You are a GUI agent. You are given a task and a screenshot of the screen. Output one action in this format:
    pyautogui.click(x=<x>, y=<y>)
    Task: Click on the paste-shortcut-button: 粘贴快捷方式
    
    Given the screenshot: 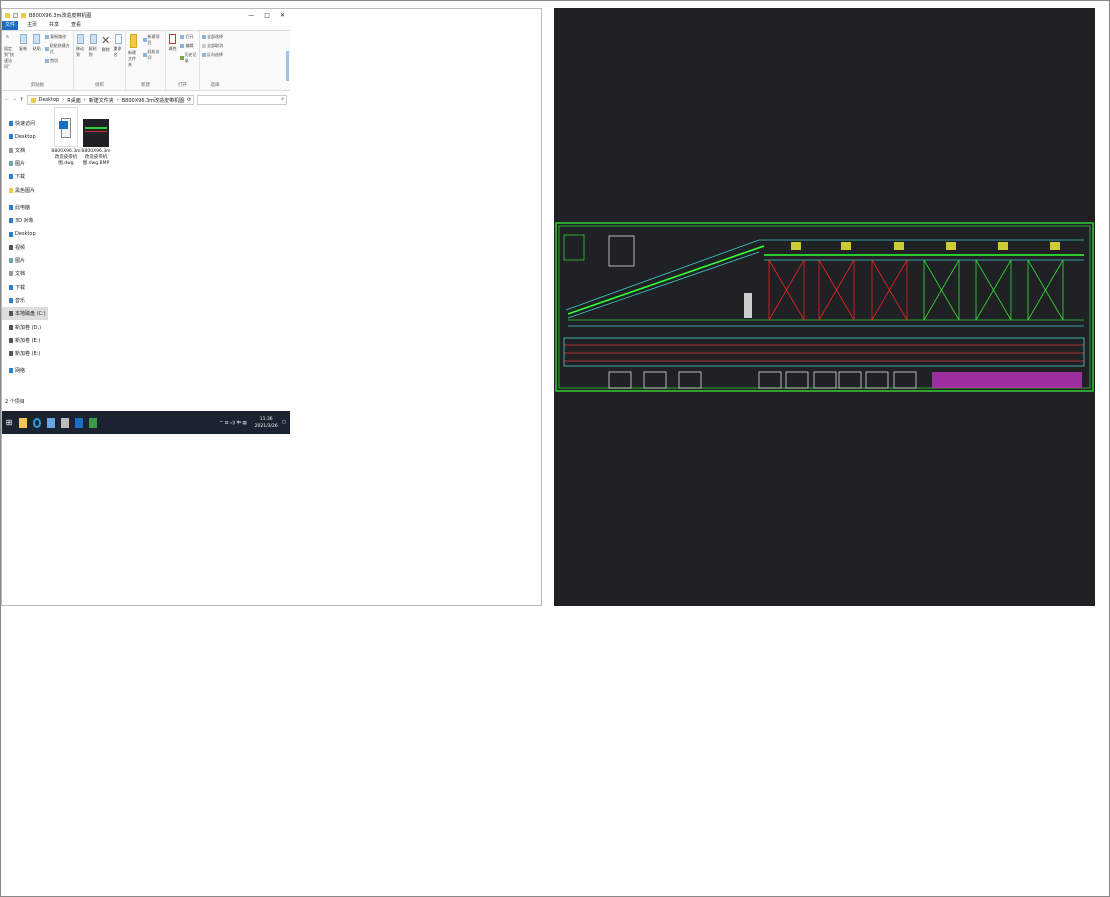 What is the action you would take?
    pyautogui.click(x=58, y=49)
    